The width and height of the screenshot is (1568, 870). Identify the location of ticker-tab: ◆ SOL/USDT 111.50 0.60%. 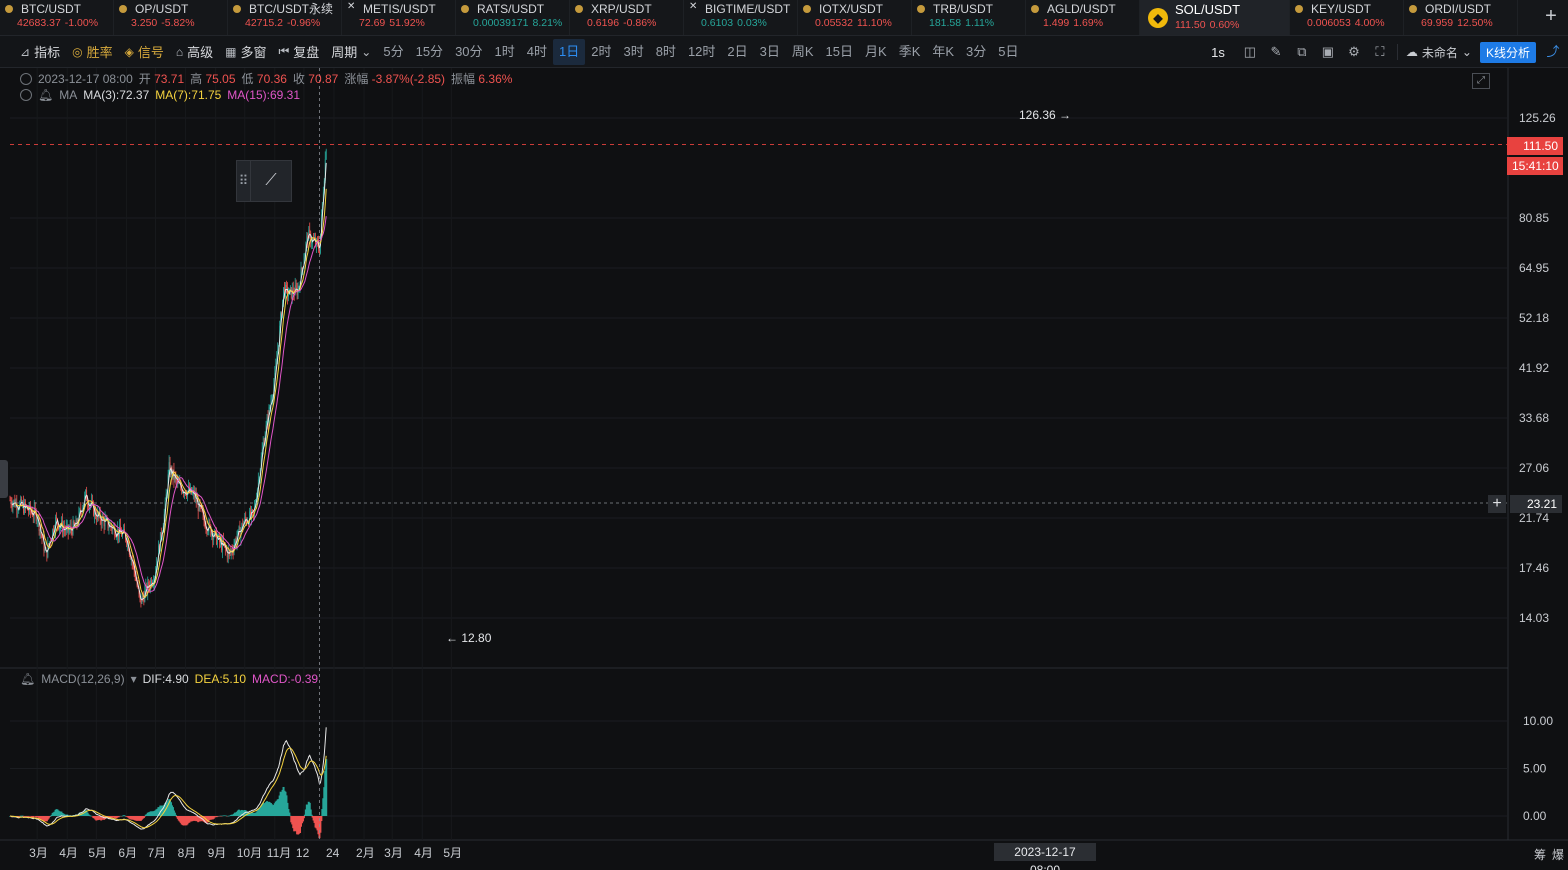
(1215, 17).